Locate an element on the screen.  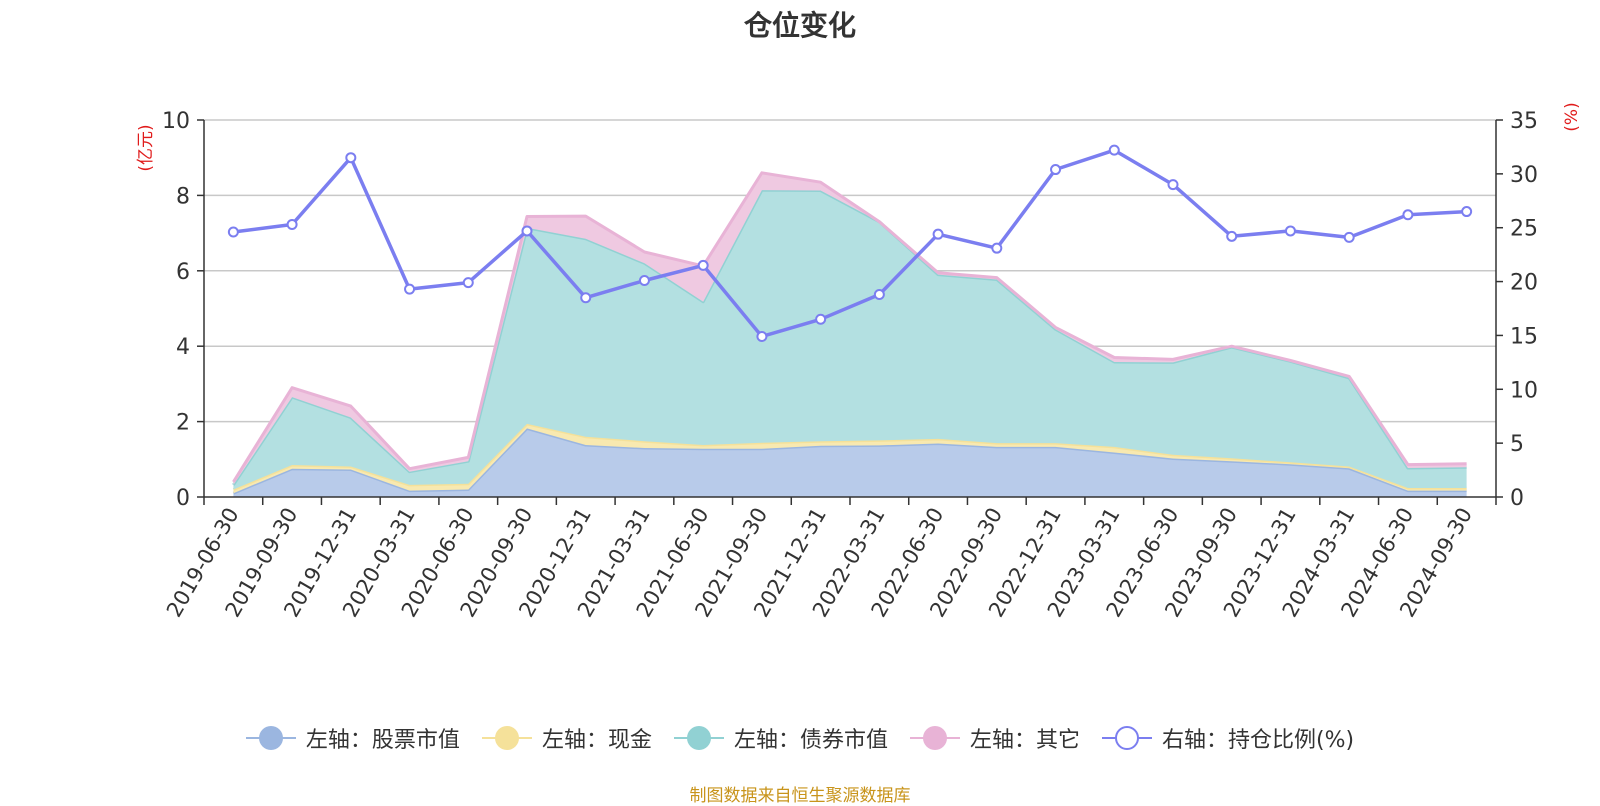
right-tick-label: 30 is located at coordinates (1524, 175).